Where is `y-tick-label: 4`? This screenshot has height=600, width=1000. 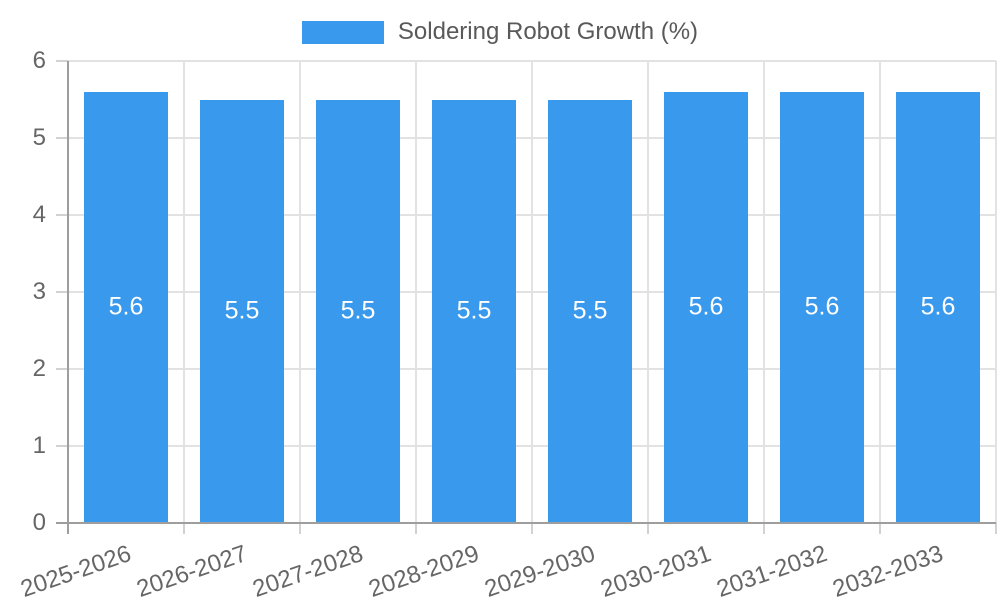
y-tick-label: 4 is located at coordinates (39, 214).